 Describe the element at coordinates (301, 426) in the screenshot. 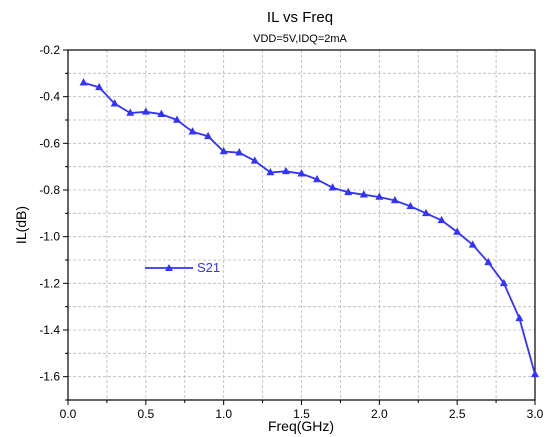

I see `x-axis-label: Freq(GHz)` at that location.